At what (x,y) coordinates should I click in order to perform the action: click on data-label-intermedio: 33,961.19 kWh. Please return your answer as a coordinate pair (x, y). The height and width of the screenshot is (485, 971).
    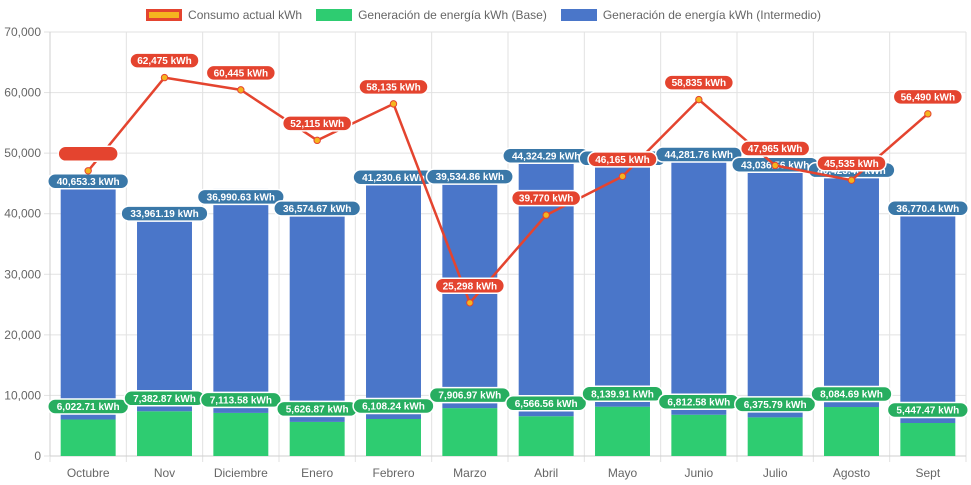
    Looking at the image, I should click on (164, 214).